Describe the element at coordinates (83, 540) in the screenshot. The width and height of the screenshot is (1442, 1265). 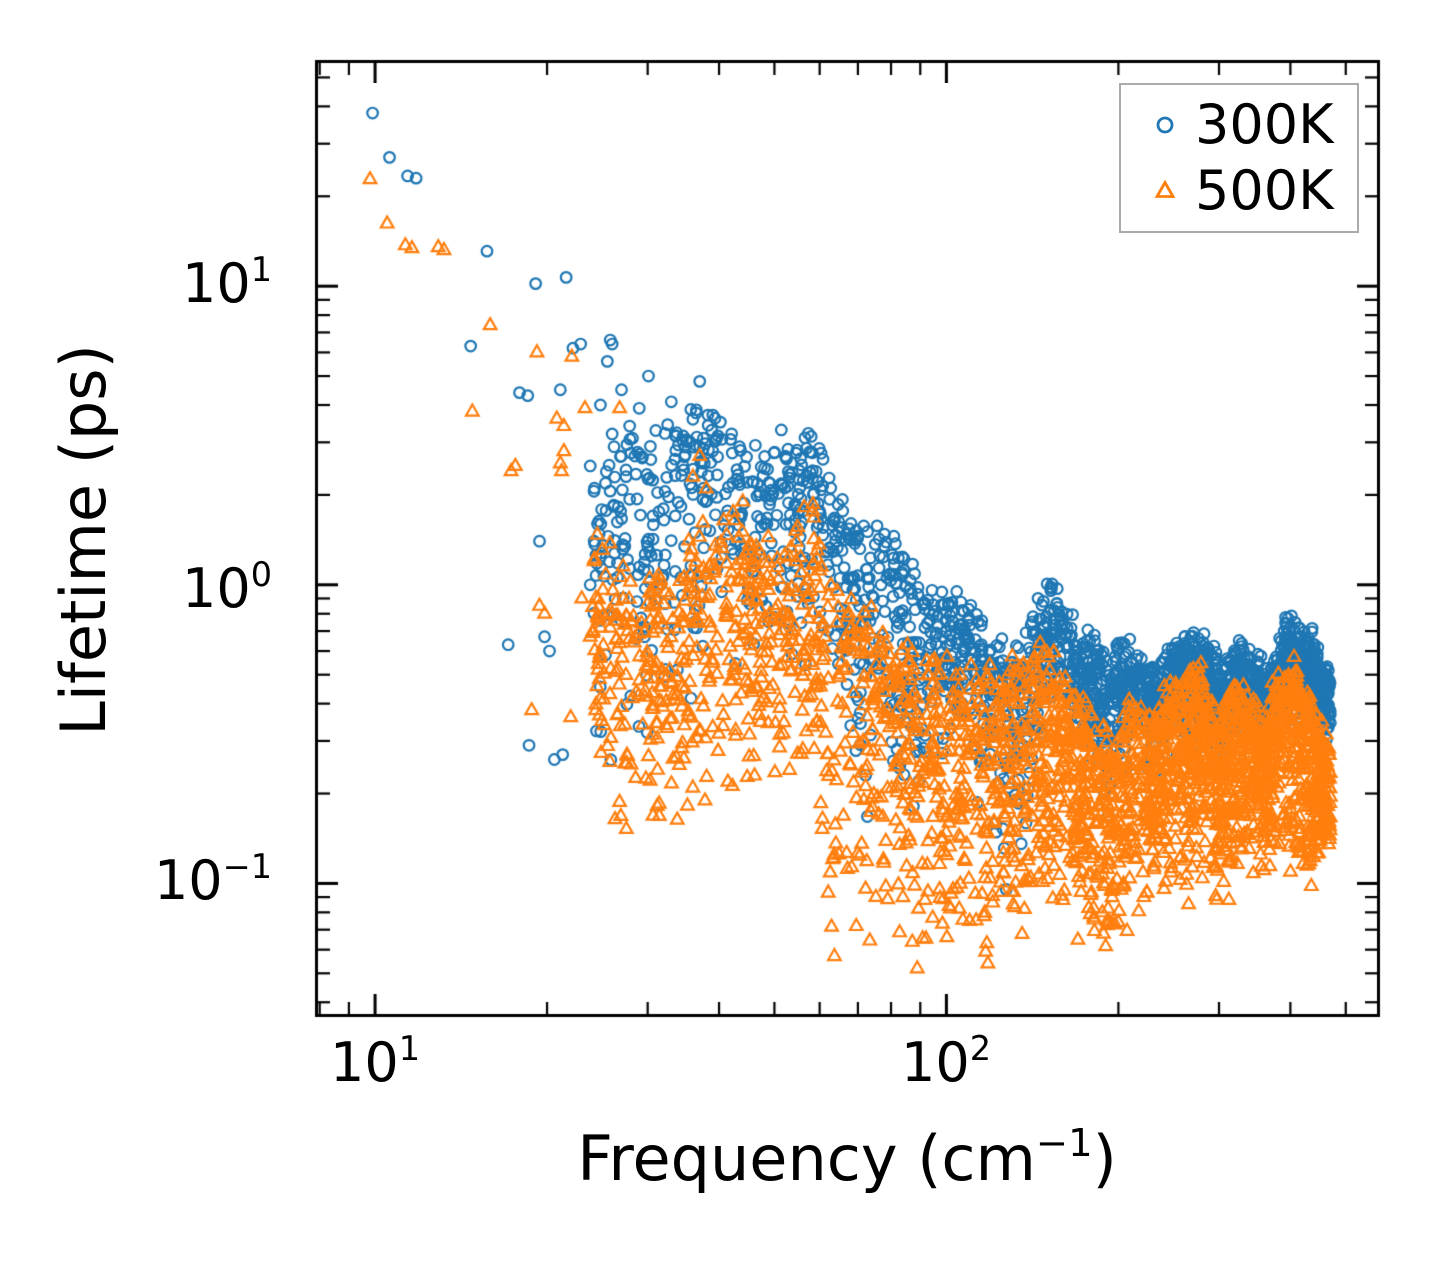
I see `y-axis-label: Lifetime (ps)` at that location.